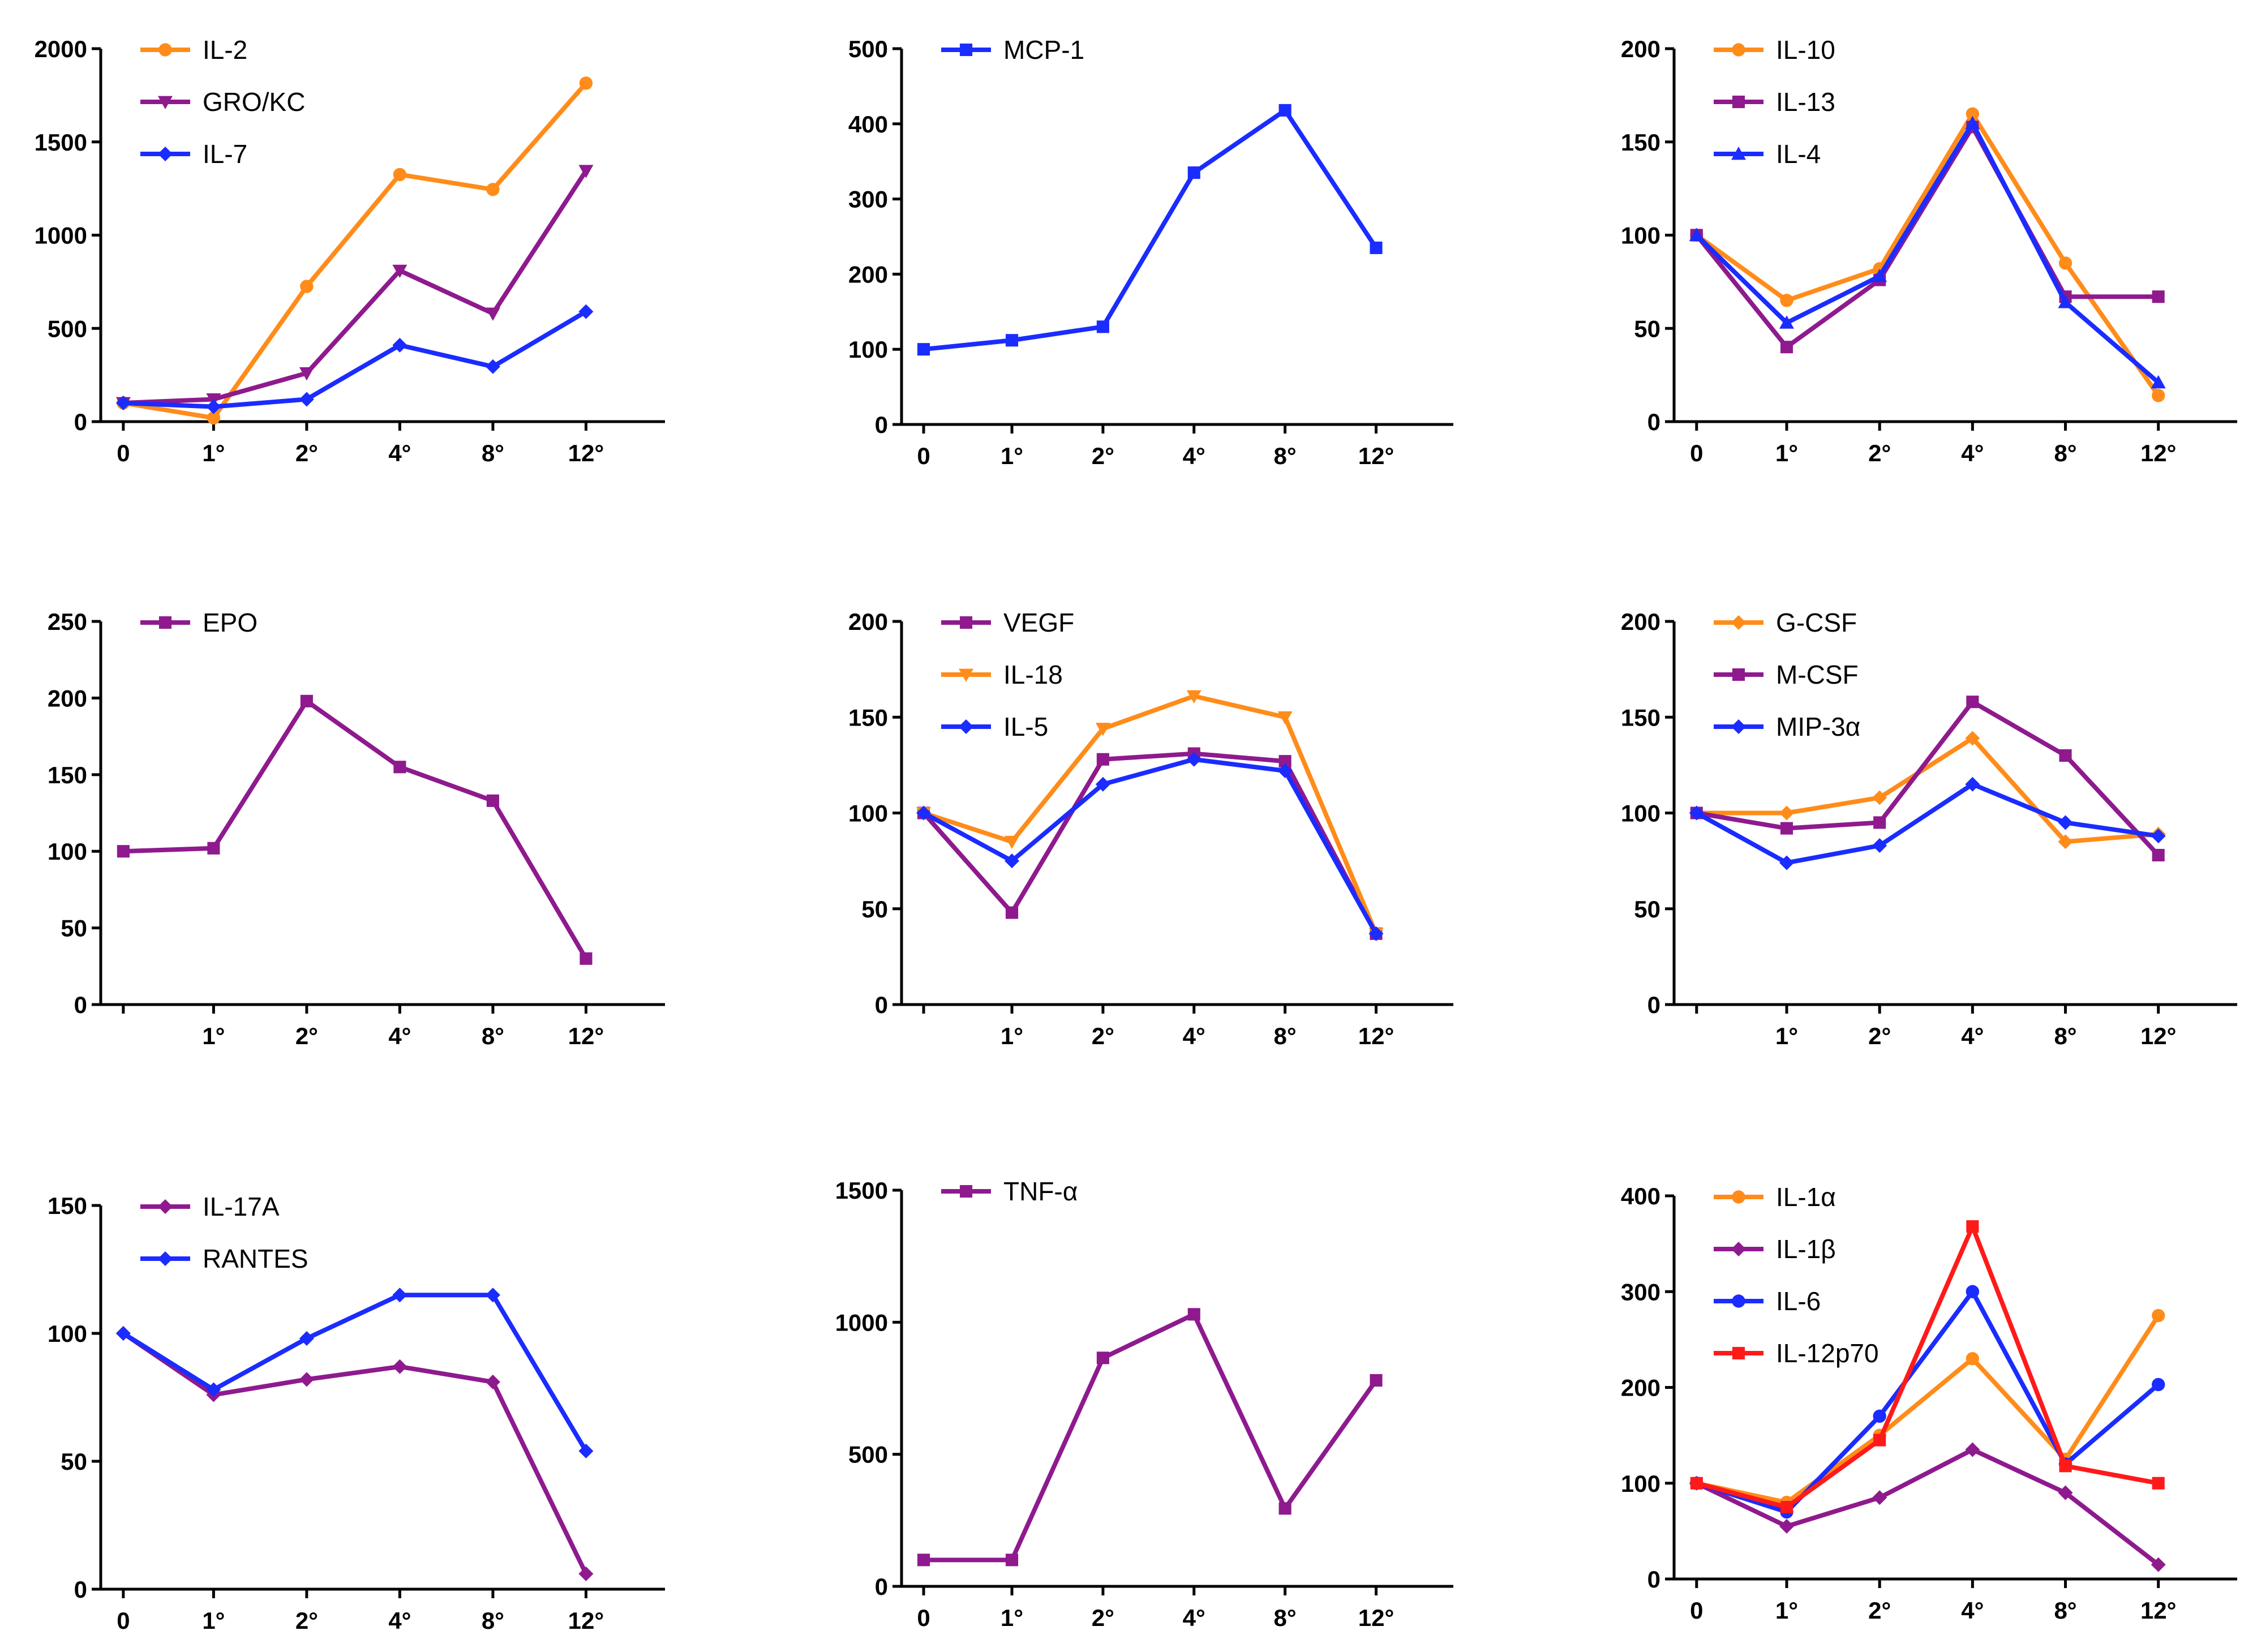  What do you see at coordinates (231, 622) in the screenshot?
I see `legend-label: EPO` at bounding box center [231, 622].